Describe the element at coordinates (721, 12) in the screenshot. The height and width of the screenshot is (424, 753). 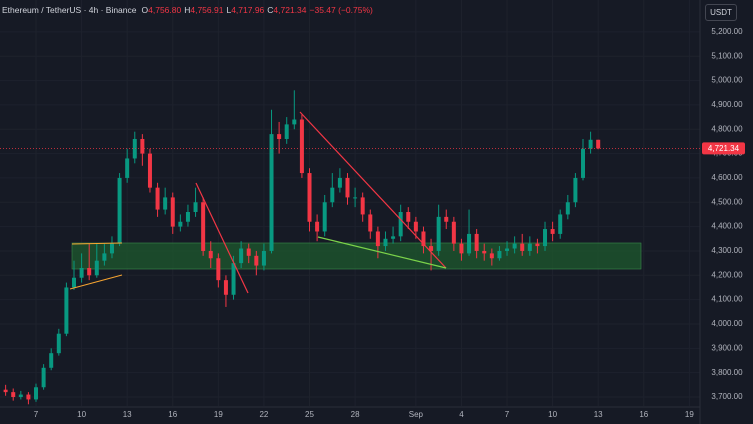
I see `currency-button: USDT` at that location.